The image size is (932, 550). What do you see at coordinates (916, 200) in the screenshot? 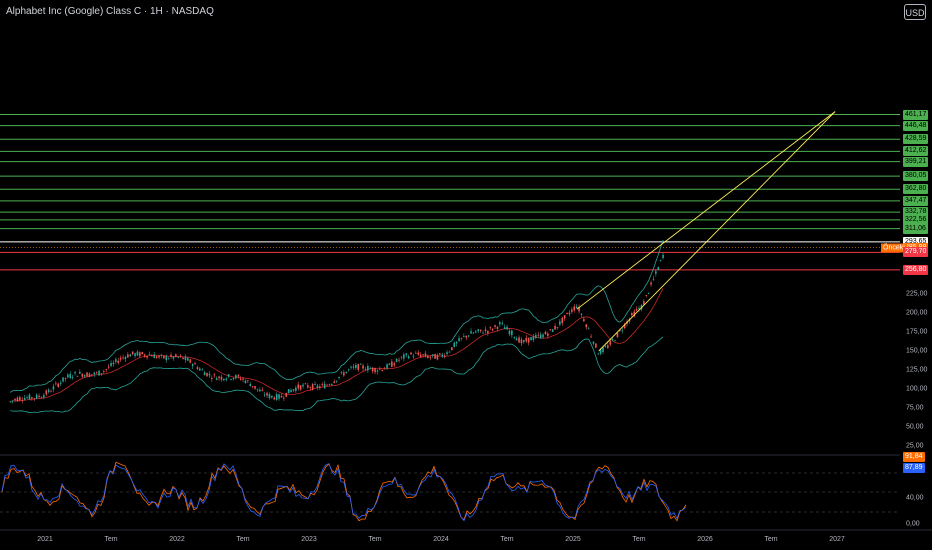
I see `green-level-tag: 347,47` at bounding box center [916, 200].